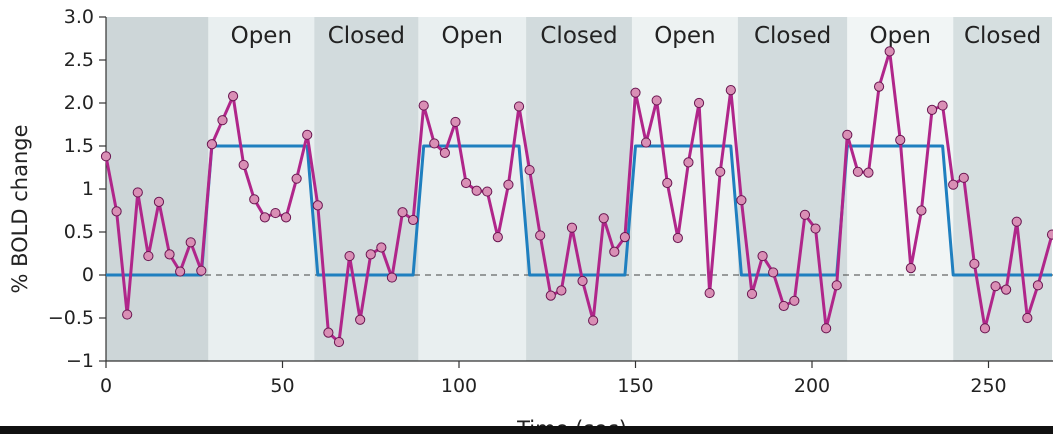 This screenshot has height=434, width=1053. I want to click on y-tick-label-5: 0.5, so click(79, 232).